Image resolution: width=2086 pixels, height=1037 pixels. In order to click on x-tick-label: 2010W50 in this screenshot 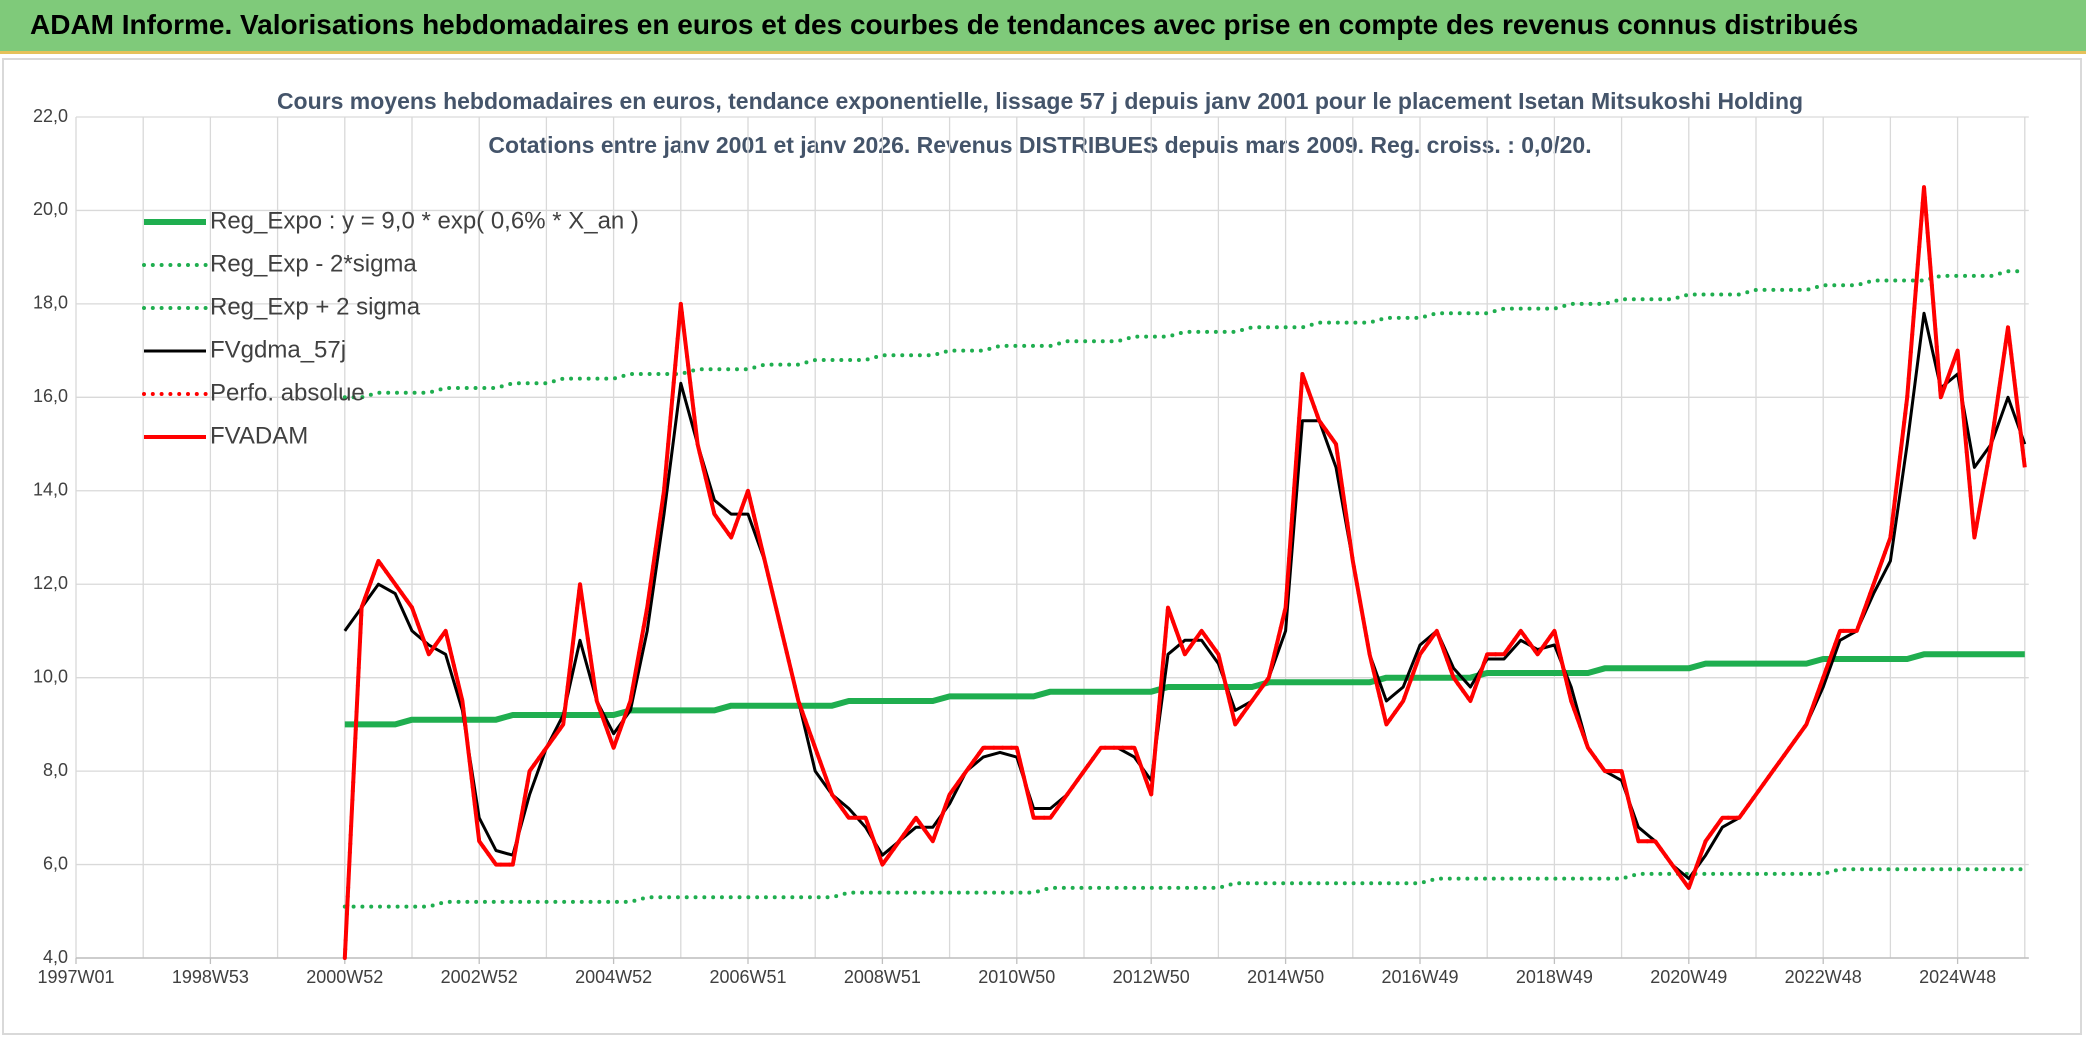, I will do `click(1016, 977)`.